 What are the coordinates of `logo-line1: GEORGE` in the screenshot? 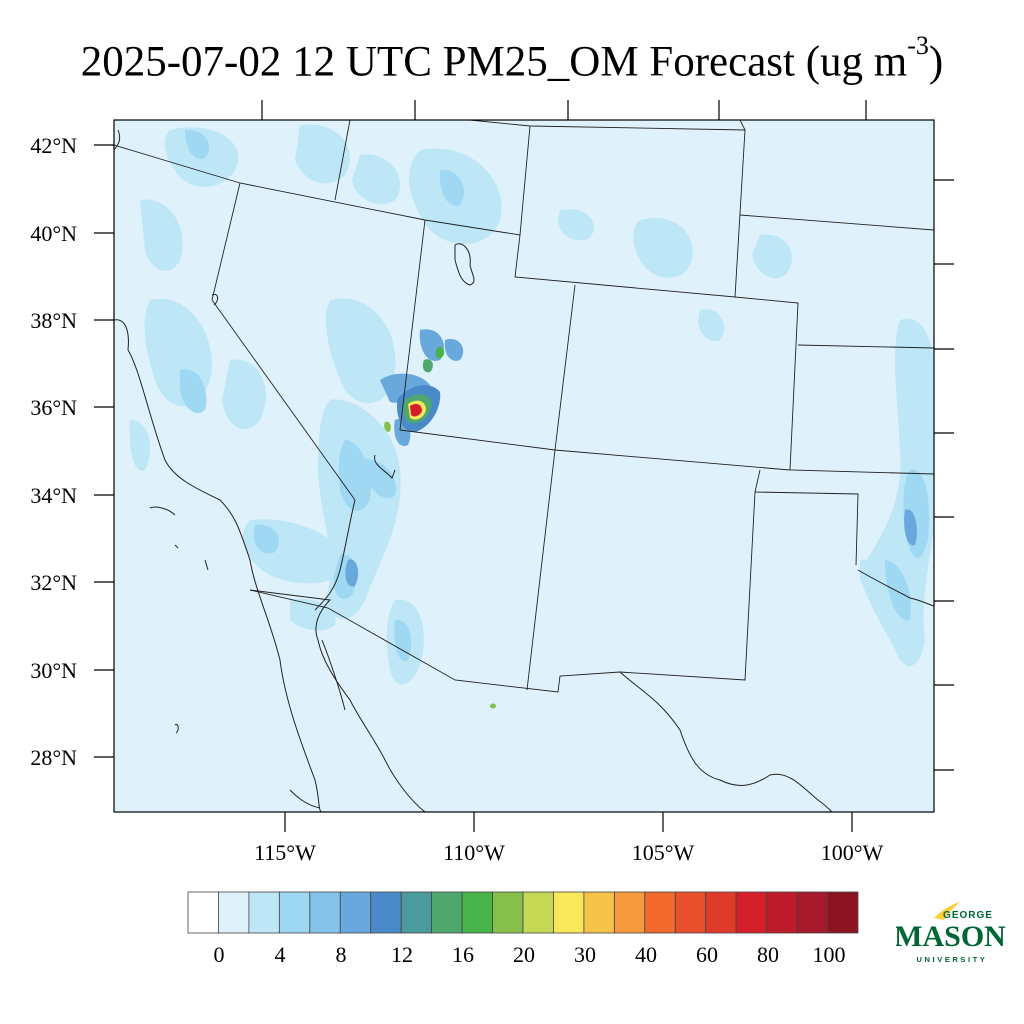 It's located at (968, 915).